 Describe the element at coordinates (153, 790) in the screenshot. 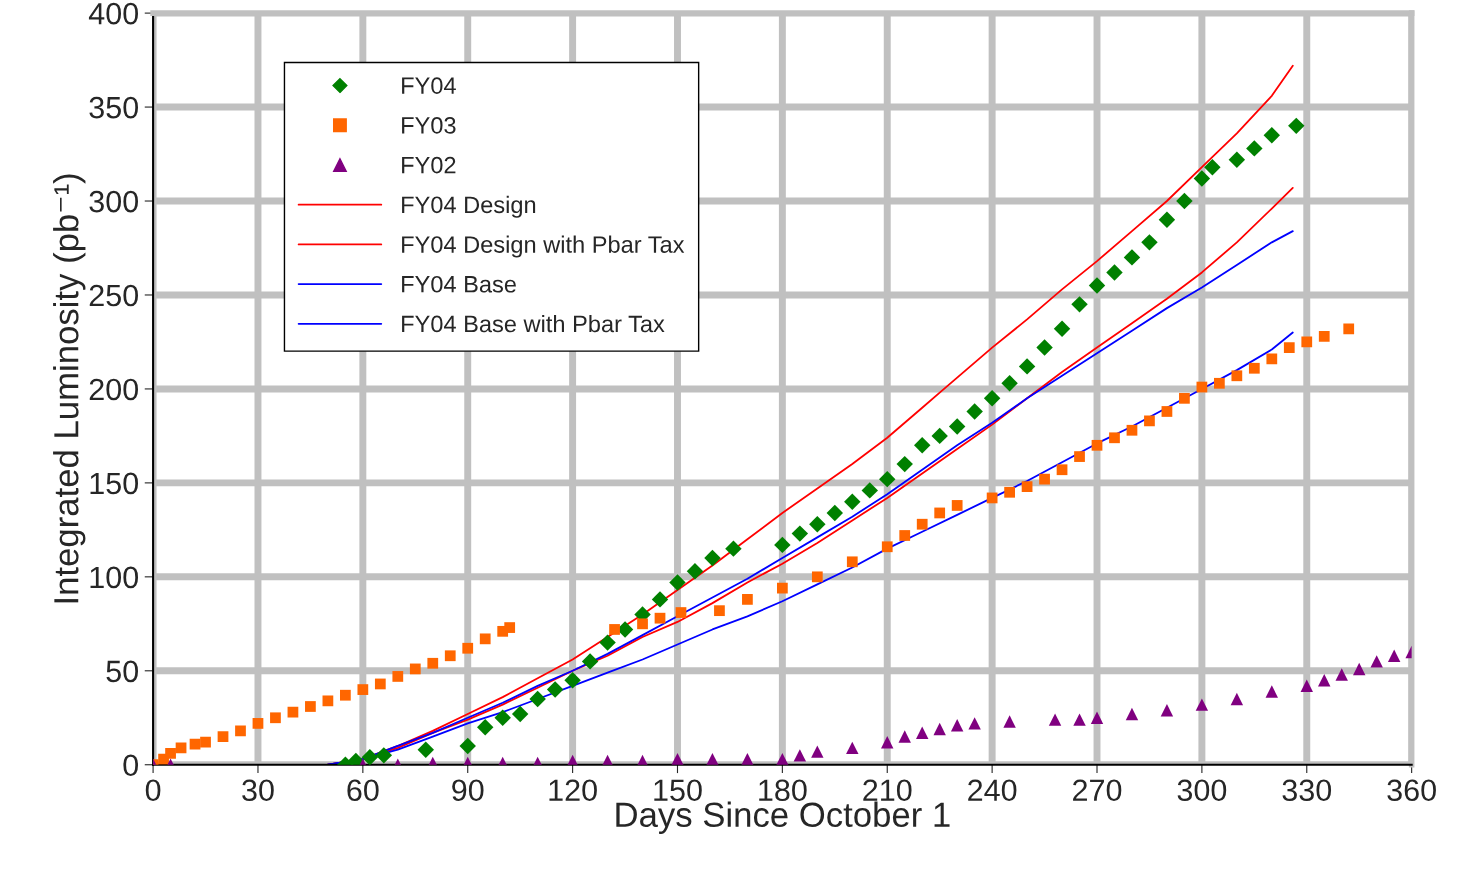

I see `x-tick-label: 0` at that location.